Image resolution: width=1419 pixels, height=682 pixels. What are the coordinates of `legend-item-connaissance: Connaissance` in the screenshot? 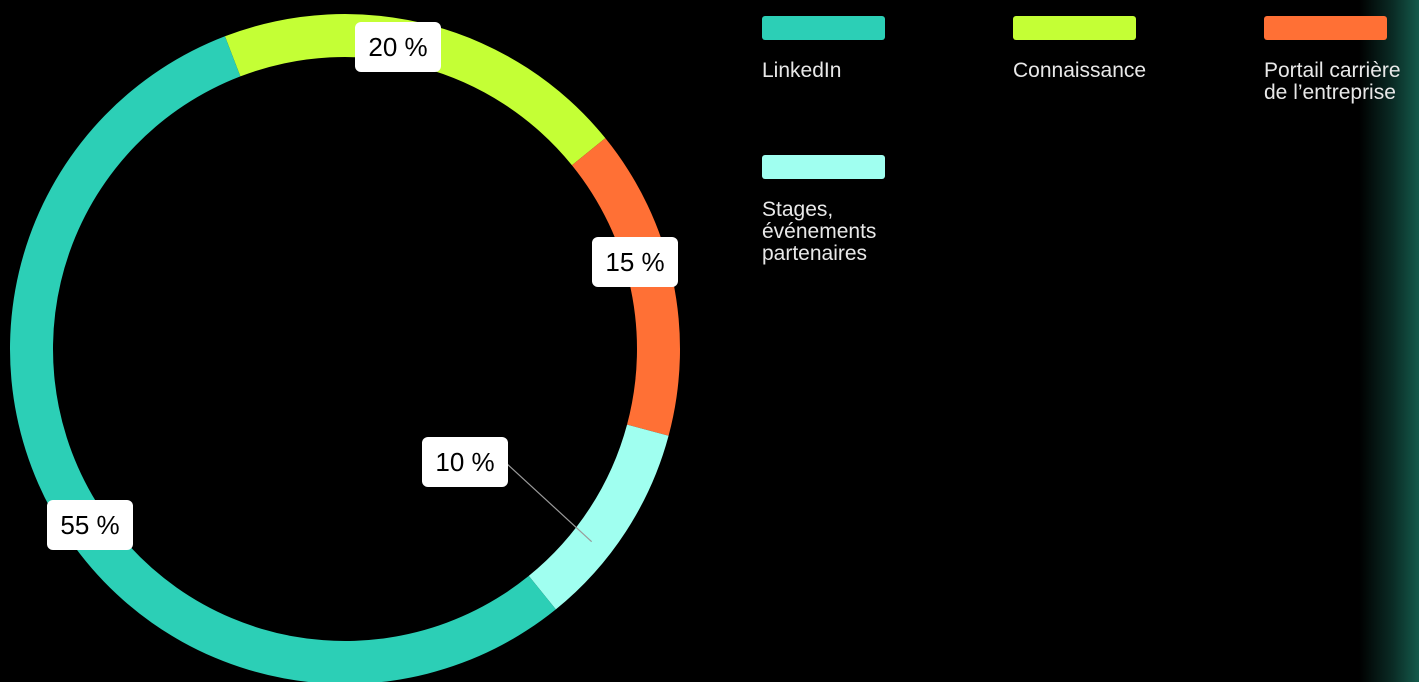 It's located at (1088, 49).